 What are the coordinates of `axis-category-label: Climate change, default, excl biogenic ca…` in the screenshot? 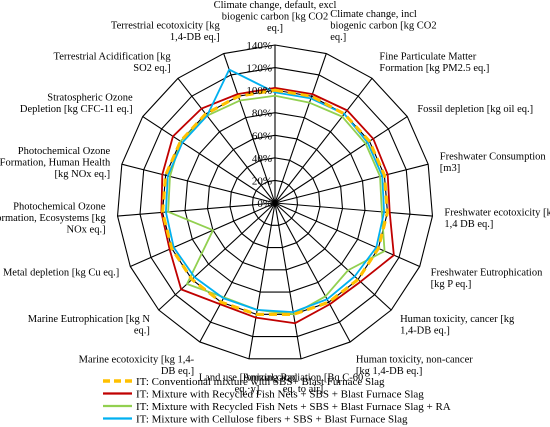 It's located at (275, 17).